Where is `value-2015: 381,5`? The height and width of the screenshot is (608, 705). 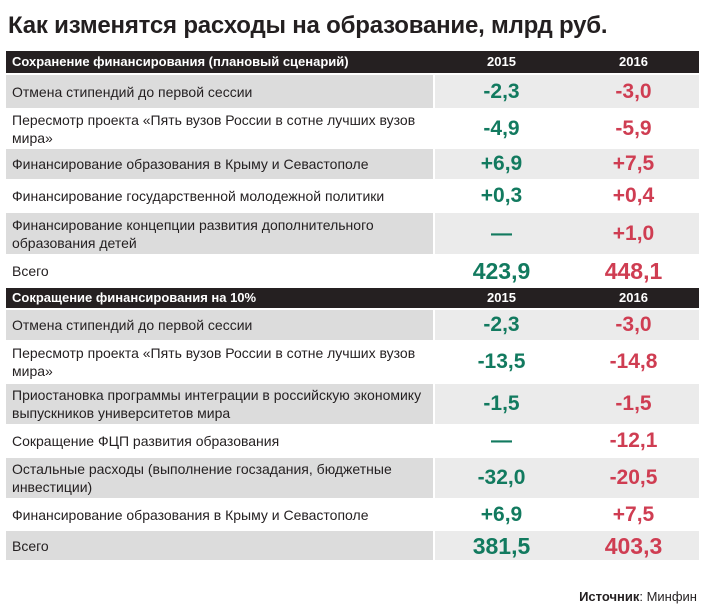
value-2015: 381,5 is located at coordinates (501, 545).